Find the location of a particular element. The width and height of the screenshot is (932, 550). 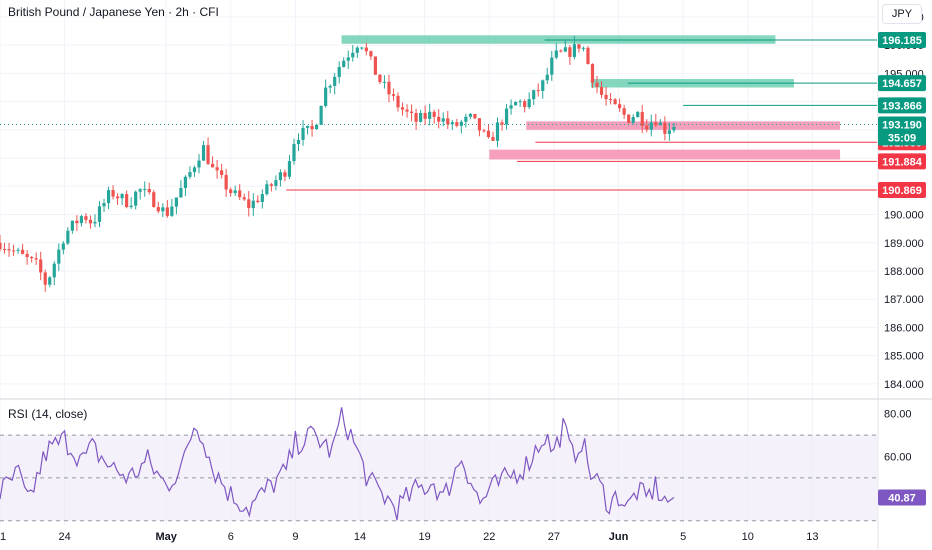

level-badge: 191.884 is located at coordinates (902, 162).